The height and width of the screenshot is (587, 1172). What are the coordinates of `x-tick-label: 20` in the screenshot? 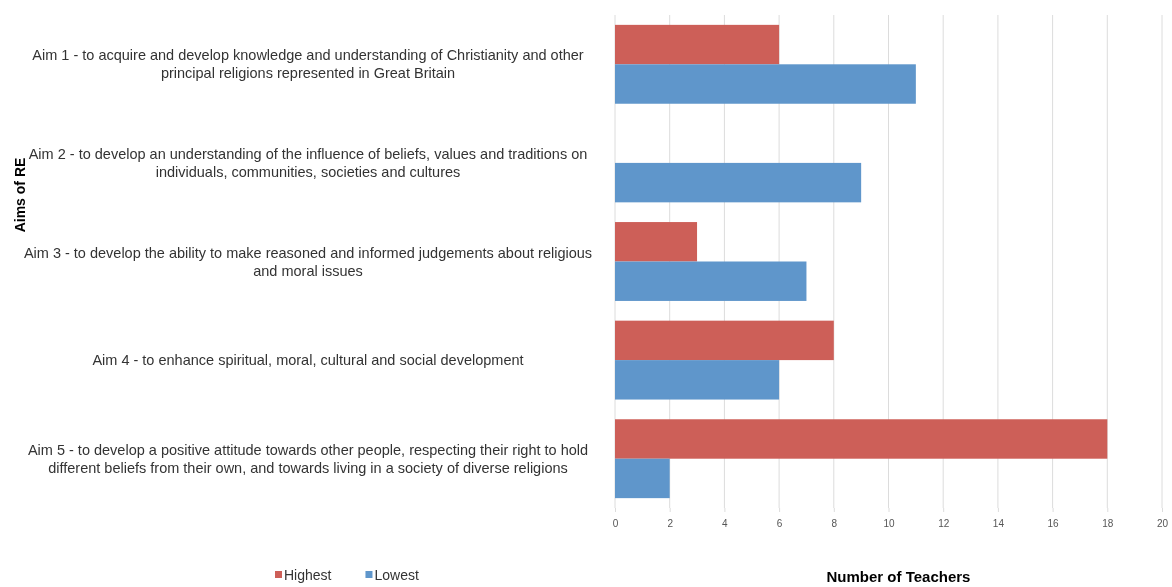 It's located at (1162, 524).